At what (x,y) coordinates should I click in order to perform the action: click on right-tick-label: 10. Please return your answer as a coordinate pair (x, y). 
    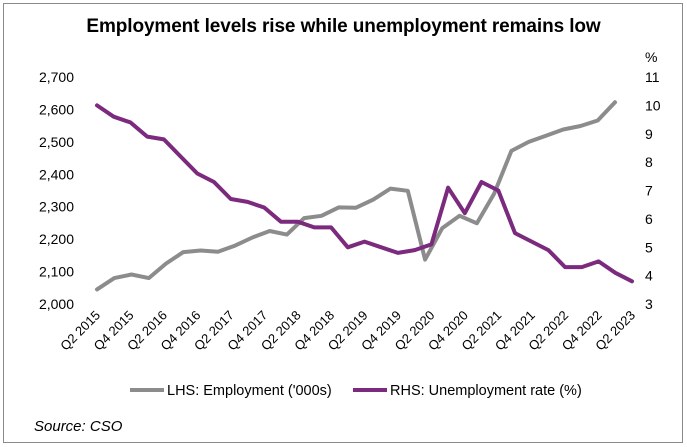
    Looking at the image, I should click on (653, 105).